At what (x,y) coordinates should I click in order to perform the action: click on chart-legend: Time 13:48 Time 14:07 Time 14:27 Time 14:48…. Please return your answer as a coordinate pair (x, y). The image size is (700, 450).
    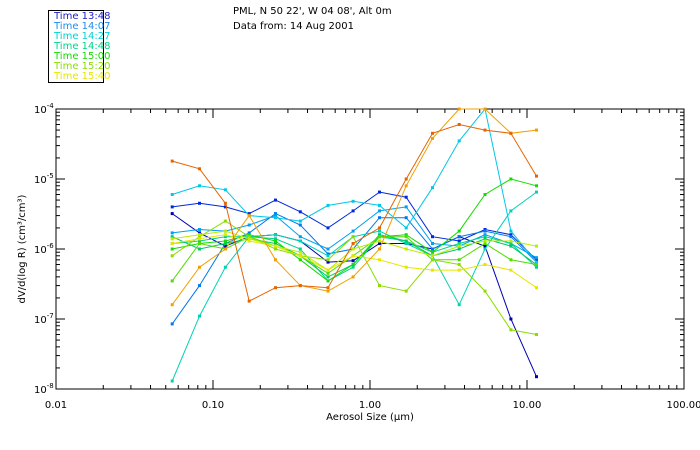
    Looking at the image, I should click on (79, 46).